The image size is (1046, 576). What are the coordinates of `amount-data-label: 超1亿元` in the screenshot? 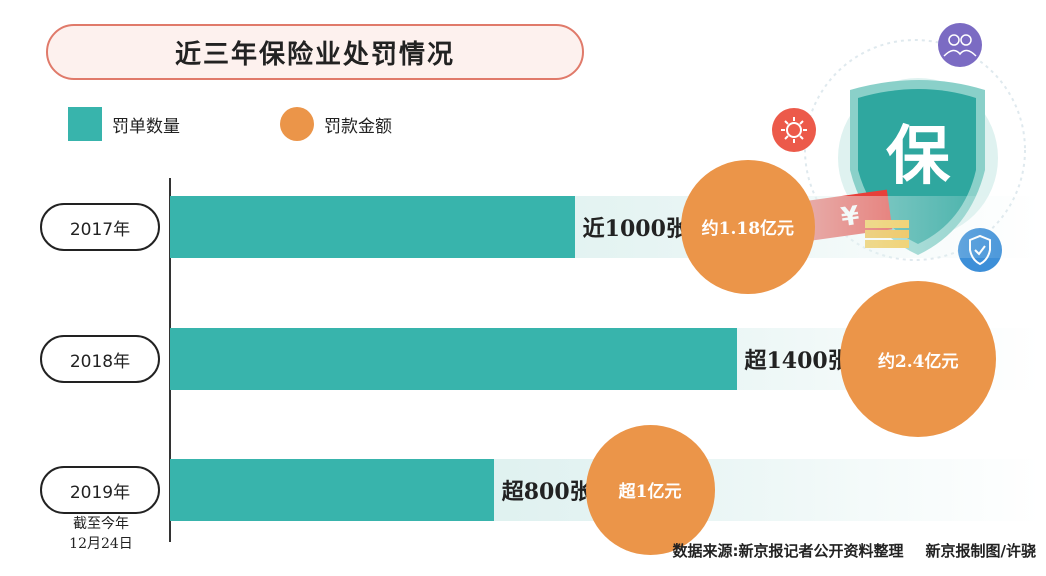 It's located at (650, 492).